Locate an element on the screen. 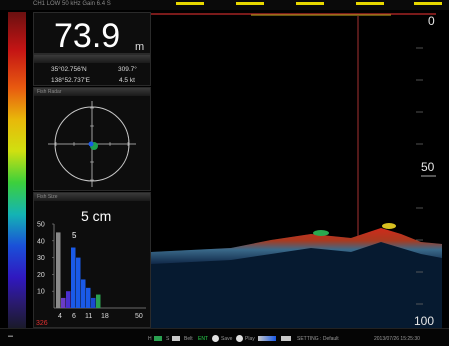 The image size is (449, 346). color-palette-icon is located at coordinates (267, 338).